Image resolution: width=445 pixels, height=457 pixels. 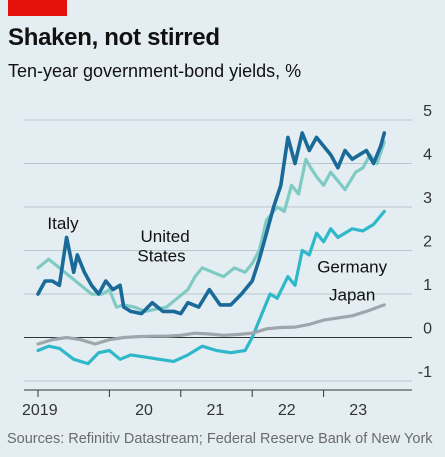 What do you see at coordinates (427, 155) in the screenshot?
I see `y-tick-label: 4` at bounding box center [427, 155].